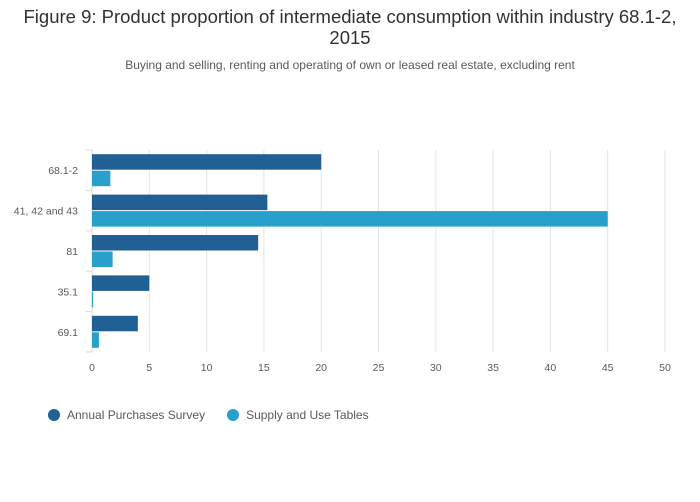 The height and width of the screenshot is (502, 700). What do you see at coordinates (68, 292) in the screenshot?
I see `y-tick-label: 35.1` at bounding box center [68, 292].